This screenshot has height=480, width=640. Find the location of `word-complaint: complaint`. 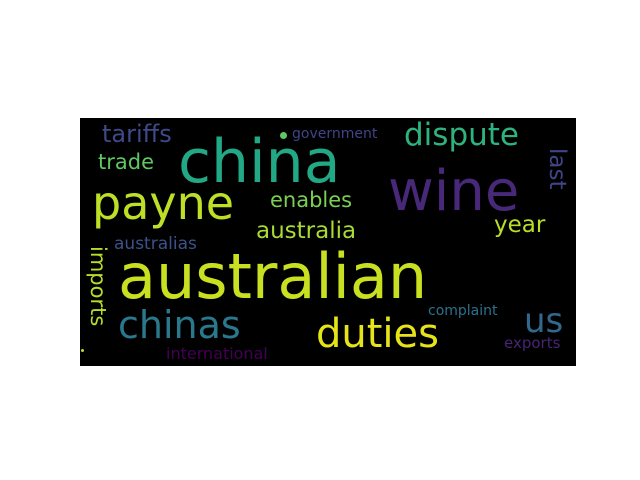

word-complaint: complaint is located at coordinates (463, 311).